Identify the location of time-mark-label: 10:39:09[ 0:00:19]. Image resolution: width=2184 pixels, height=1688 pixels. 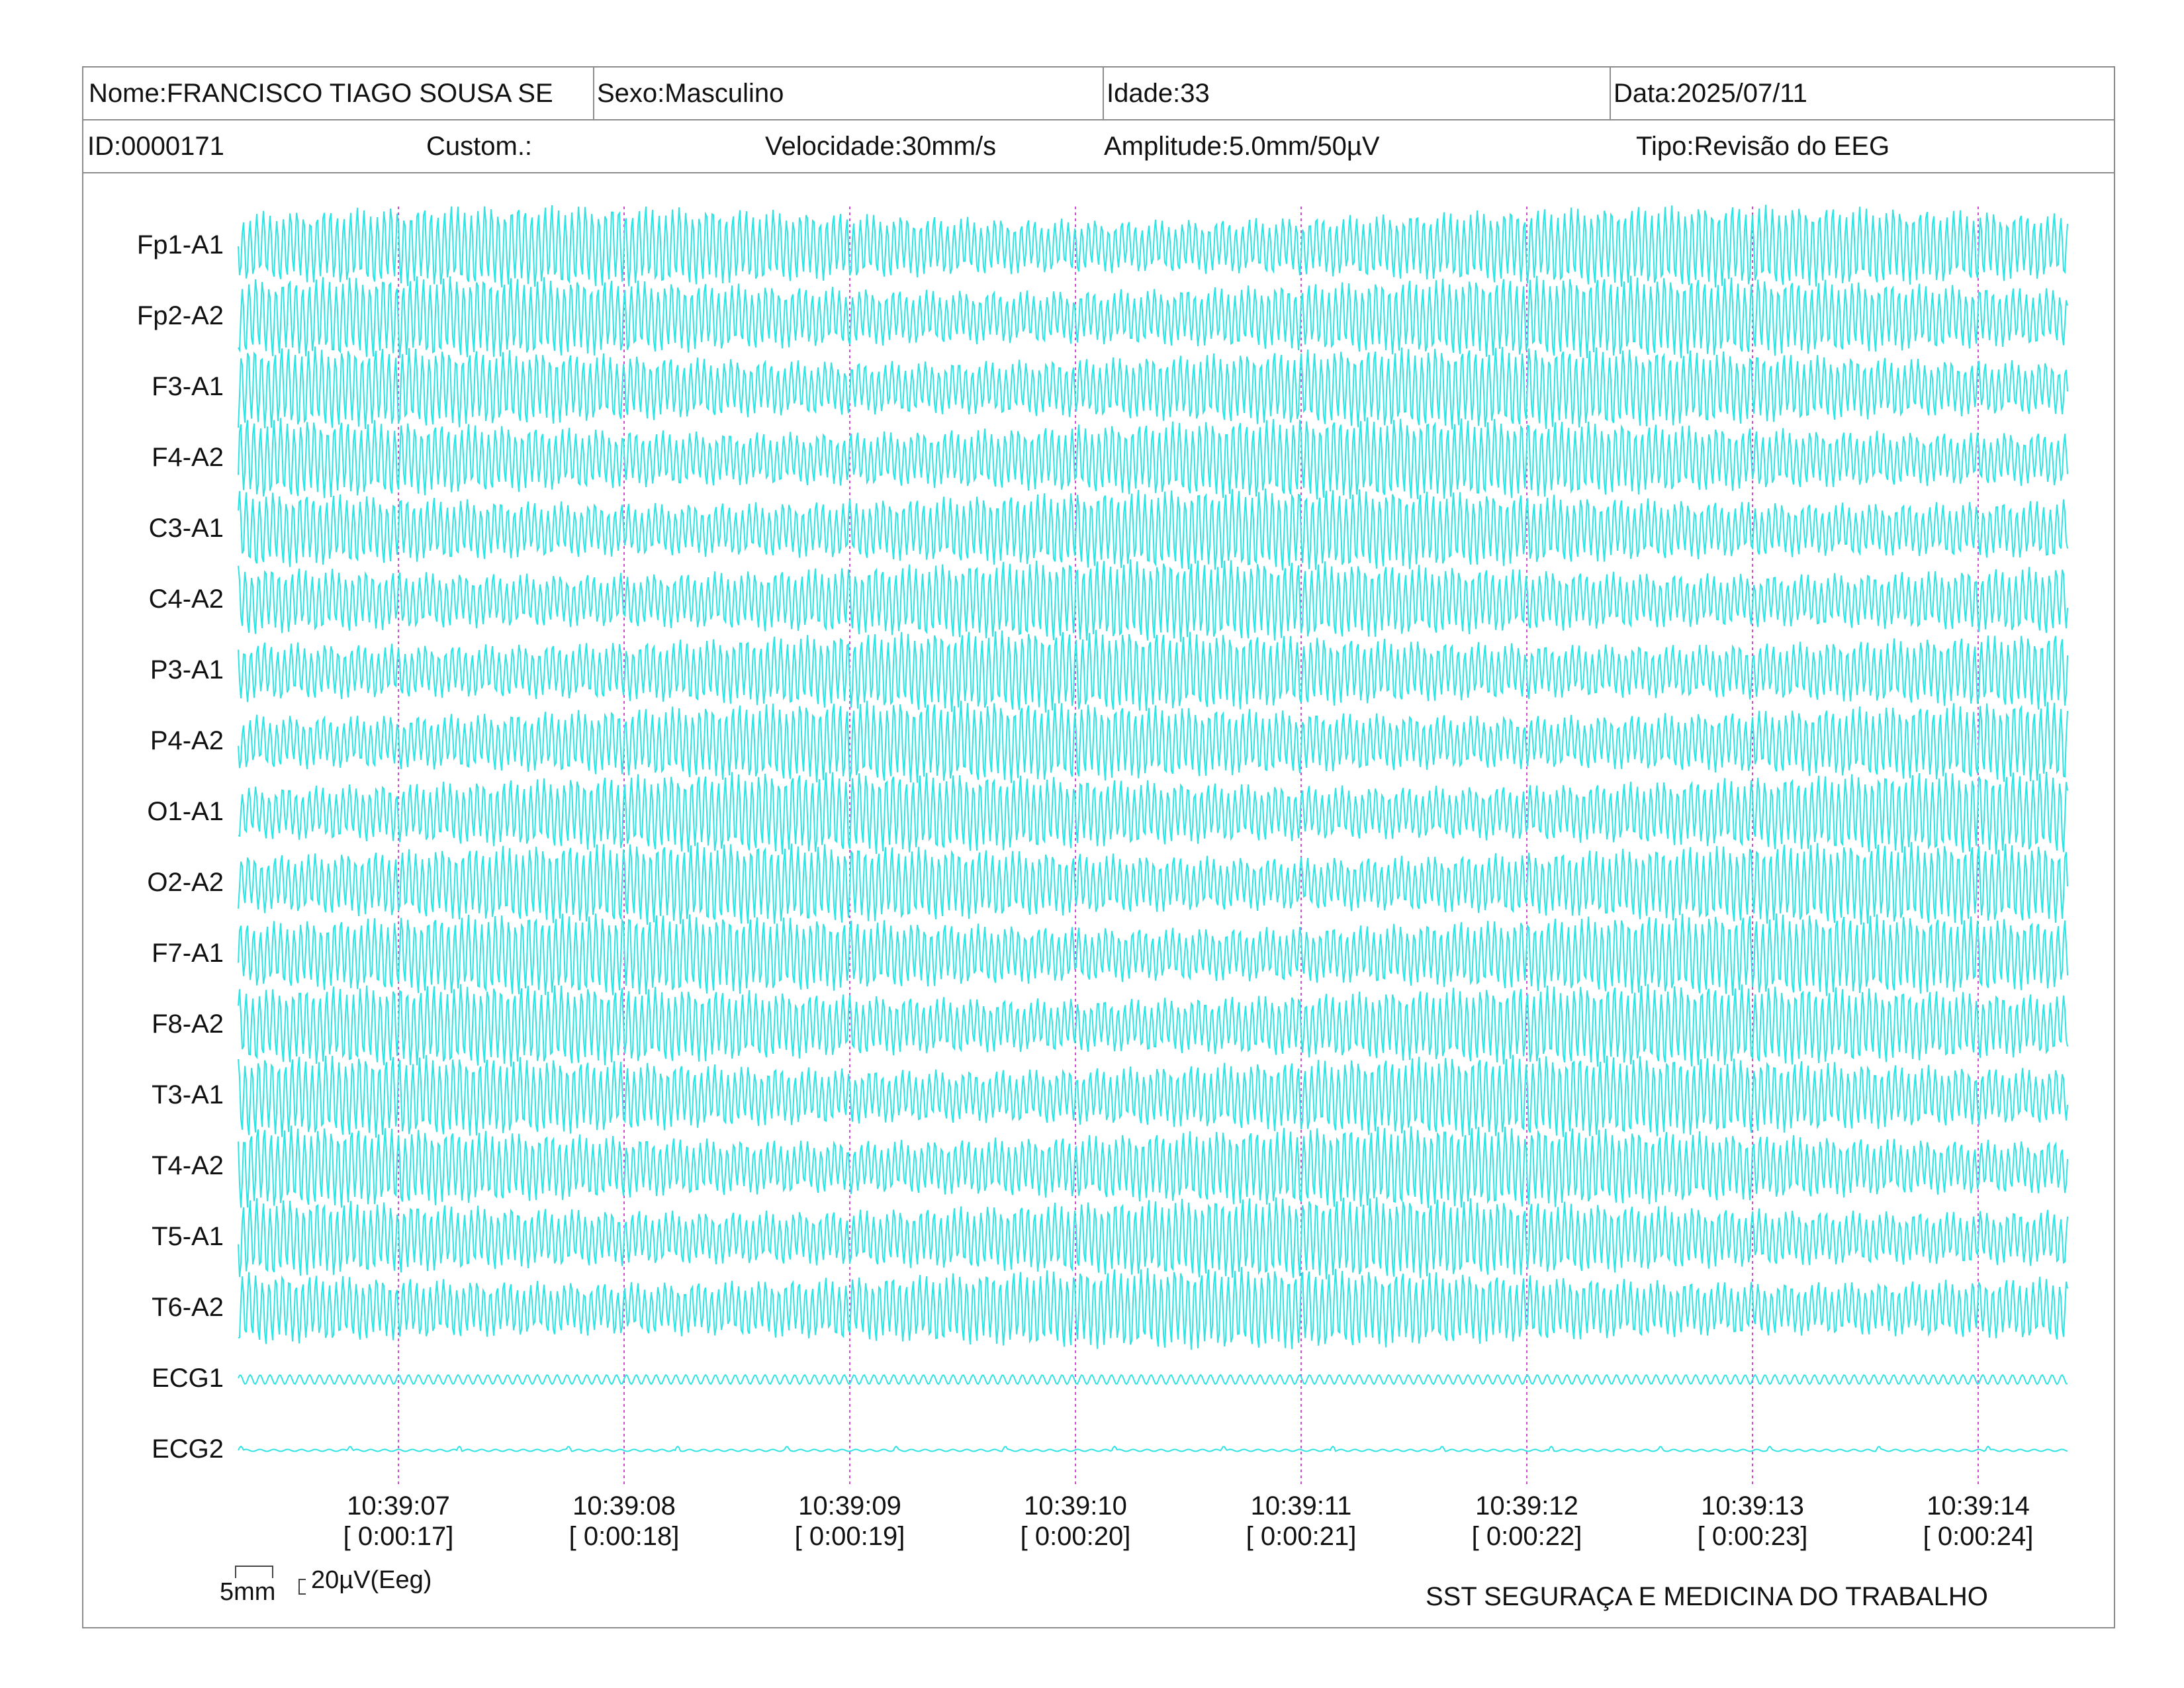
(849, 1521).